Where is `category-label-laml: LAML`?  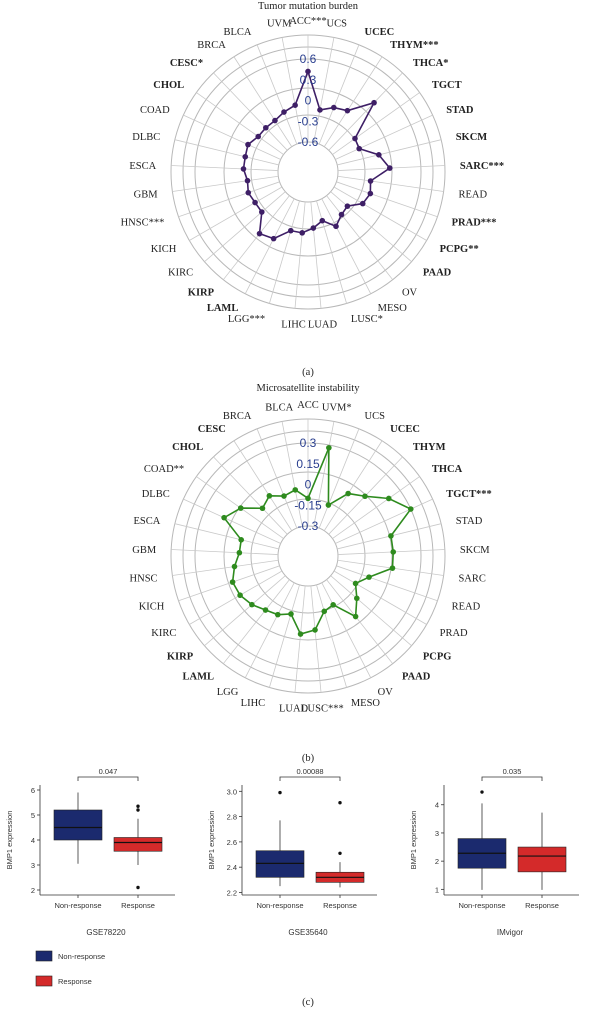
category-label-laml: LAML is located at coordinates (223, 308).